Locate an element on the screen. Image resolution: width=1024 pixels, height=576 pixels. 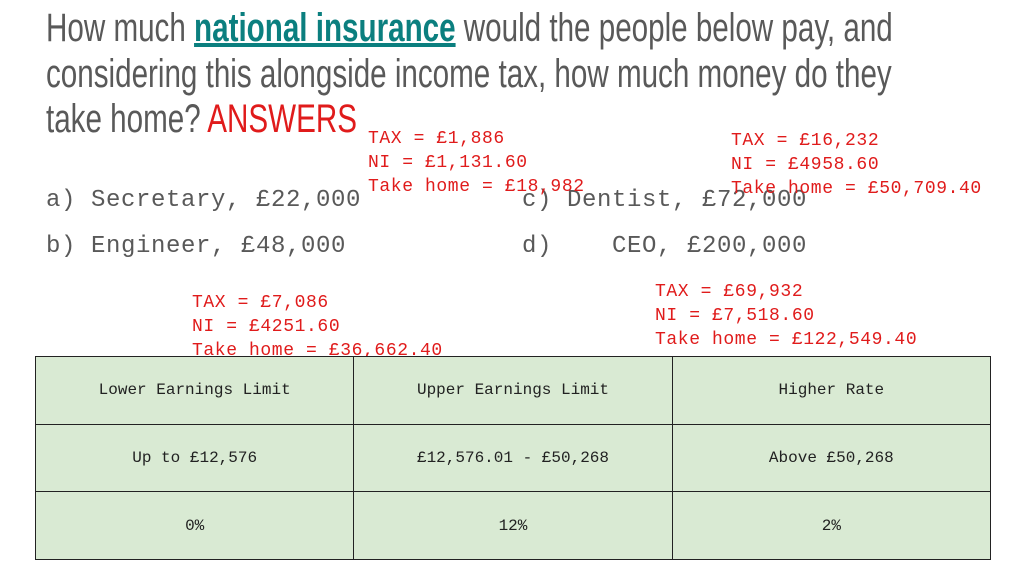
title-text: How much is located at coordinates (120, 28).